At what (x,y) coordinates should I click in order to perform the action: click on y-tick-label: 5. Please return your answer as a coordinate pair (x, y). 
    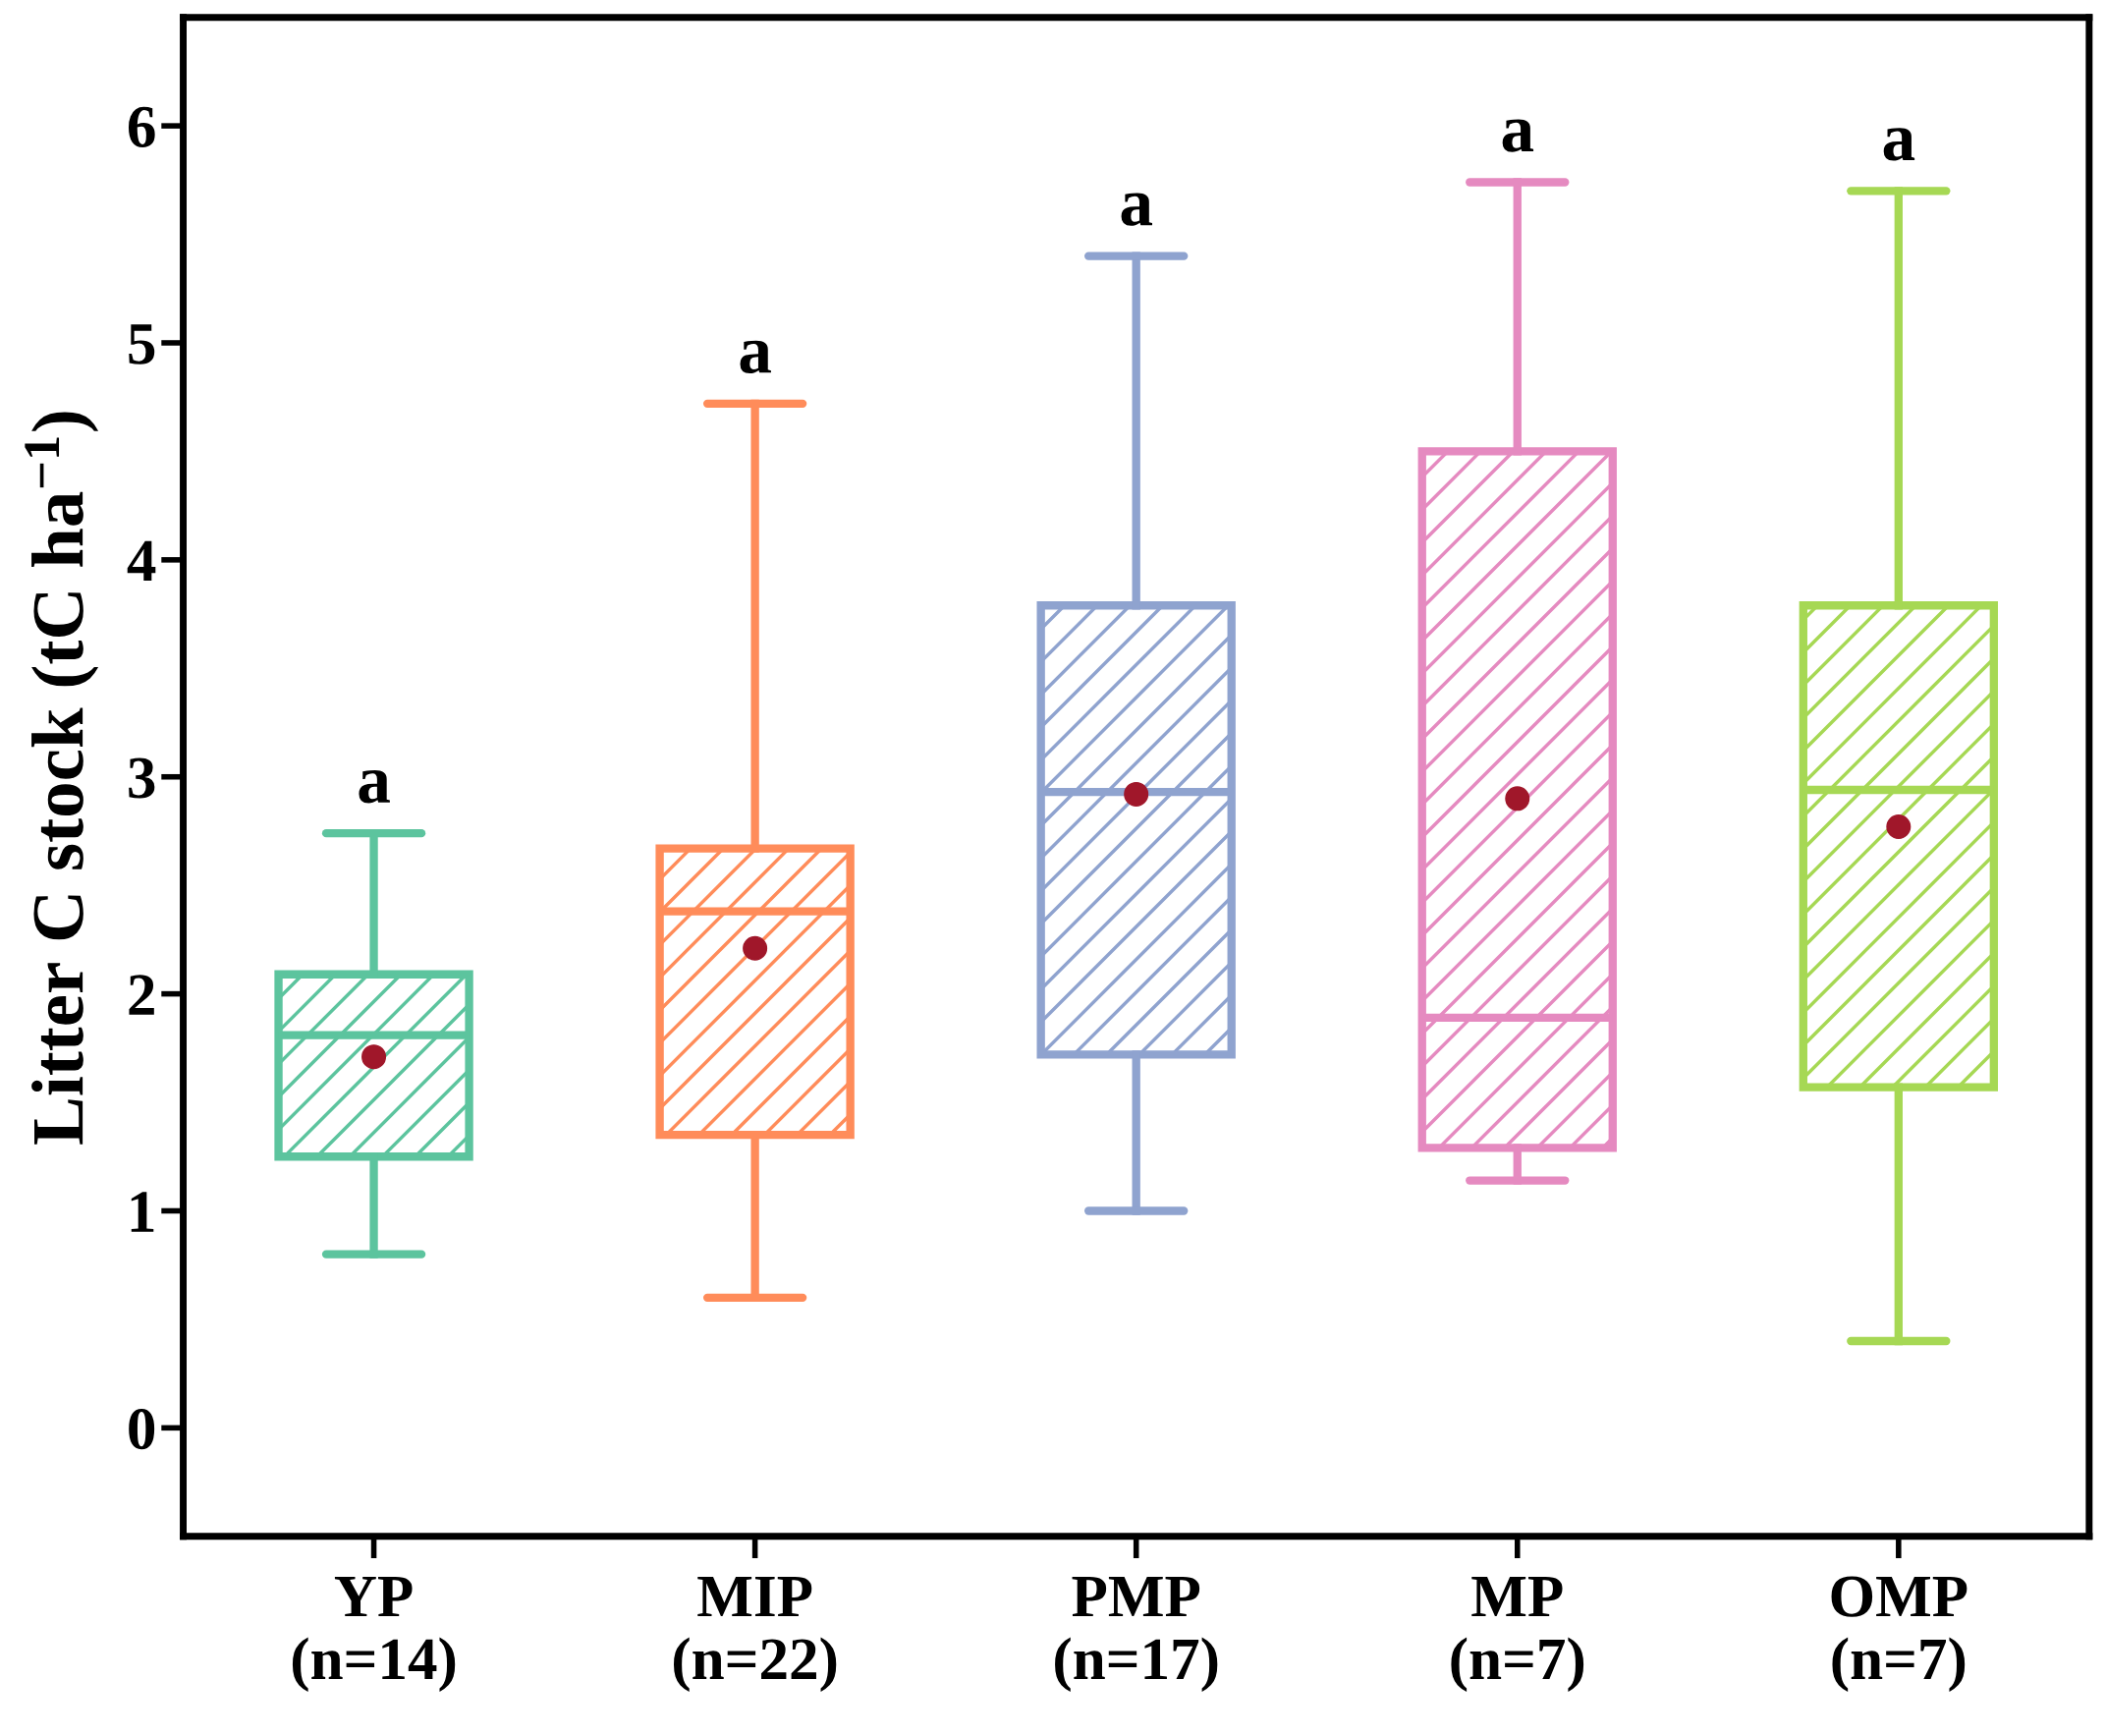
    Looking at the image, I should click on (142, 344).